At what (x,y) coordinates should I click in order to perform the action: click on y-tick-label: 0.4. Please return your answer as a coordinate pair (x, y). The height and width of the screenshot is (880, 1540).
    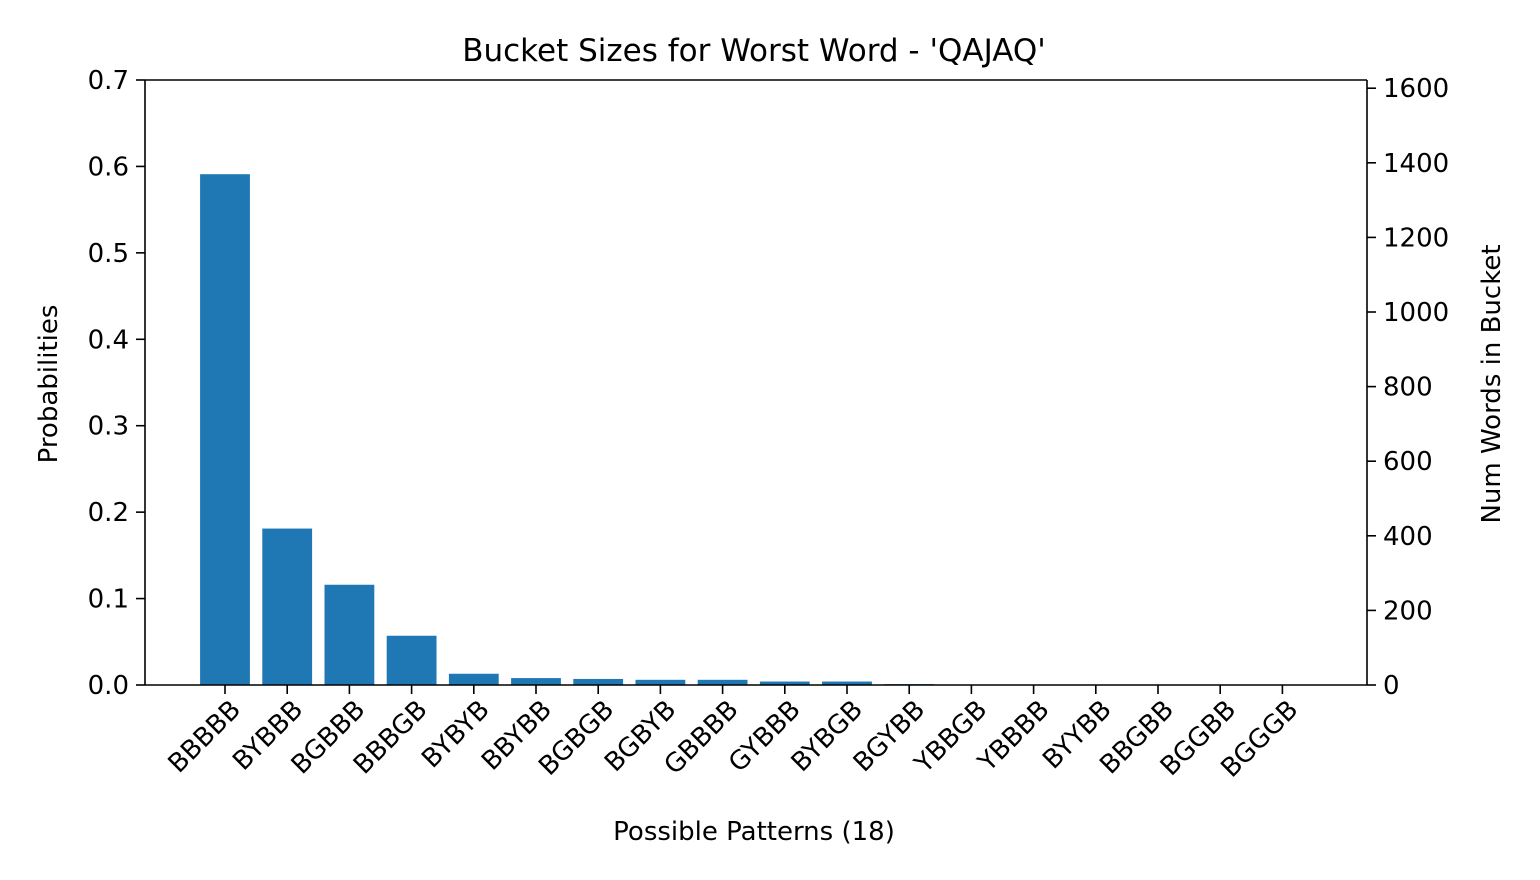
    Looking at the image, I should click on (108, 340).